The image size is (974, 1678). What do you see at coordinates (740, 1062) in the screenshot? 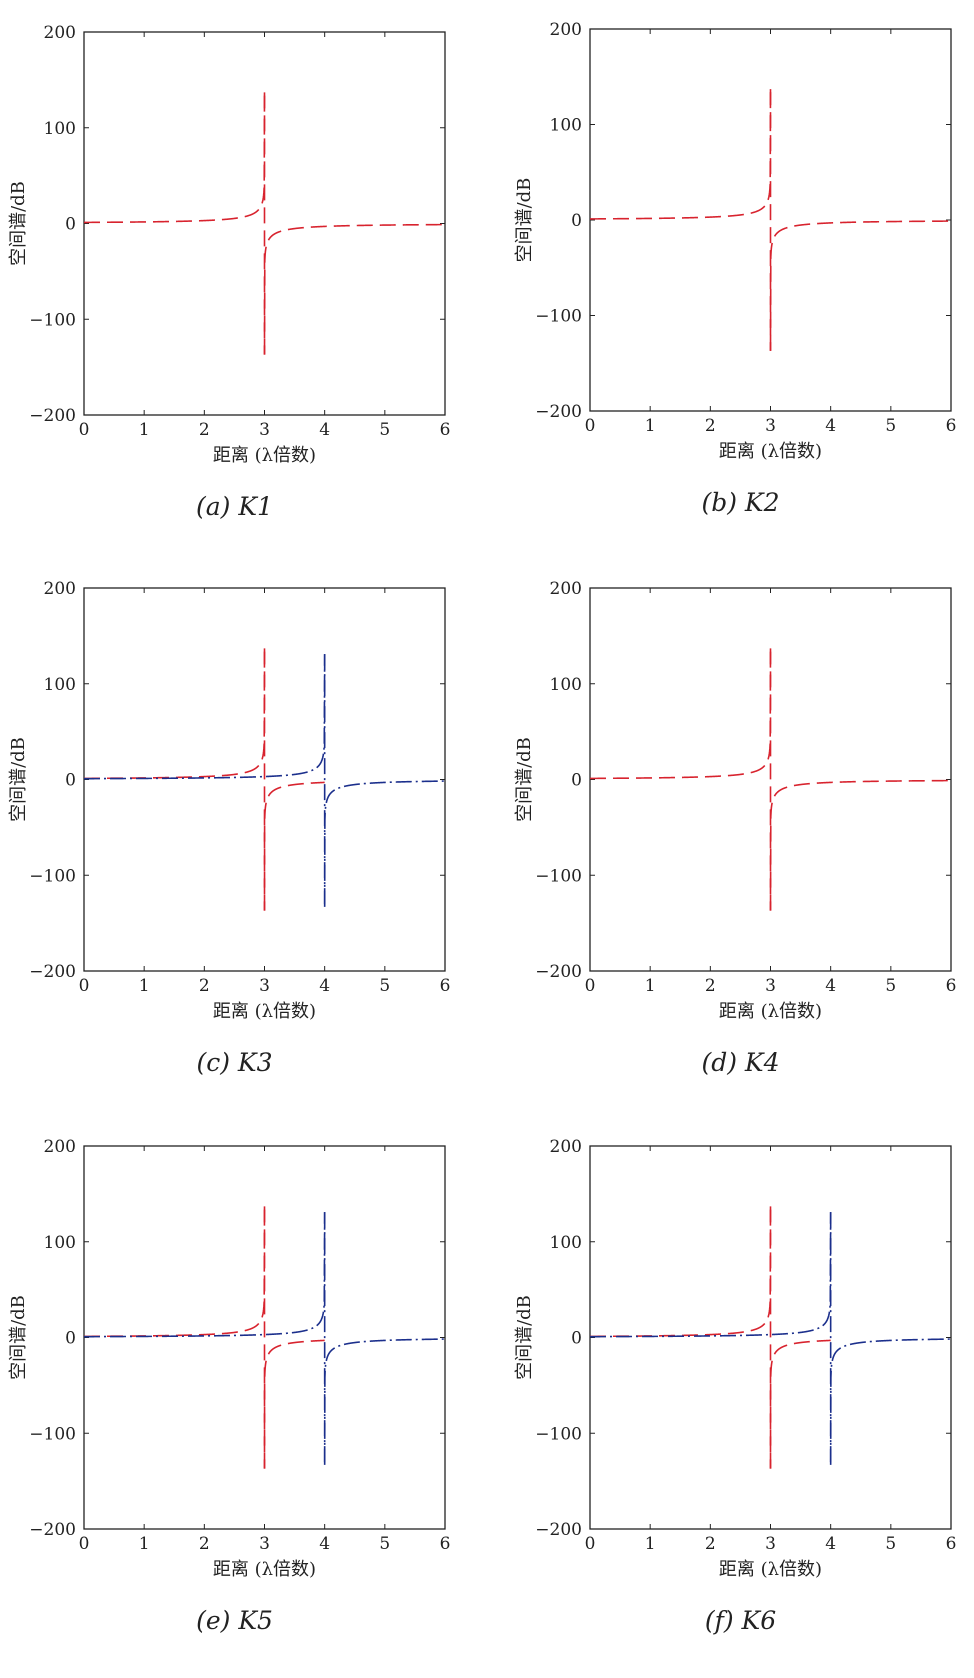
I see `panel-caption: (d) K4` at bounding box center [740, 1062].